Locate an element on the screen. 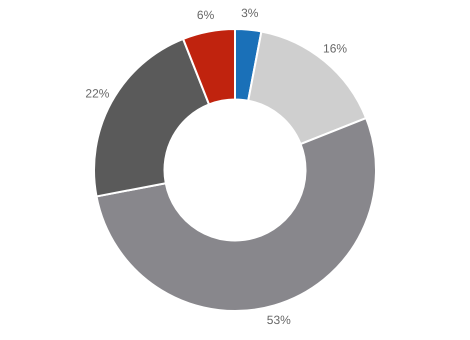  data-label: 22% is located at coordinates (97, 93).